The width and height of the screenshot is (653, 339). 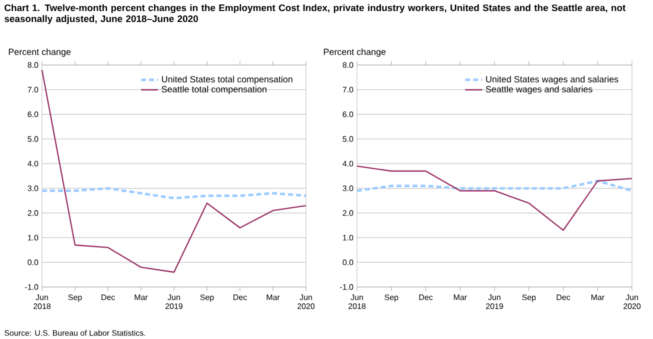 I want to click on legend-label: United States wages and salaries, so click(x=552, y=80).